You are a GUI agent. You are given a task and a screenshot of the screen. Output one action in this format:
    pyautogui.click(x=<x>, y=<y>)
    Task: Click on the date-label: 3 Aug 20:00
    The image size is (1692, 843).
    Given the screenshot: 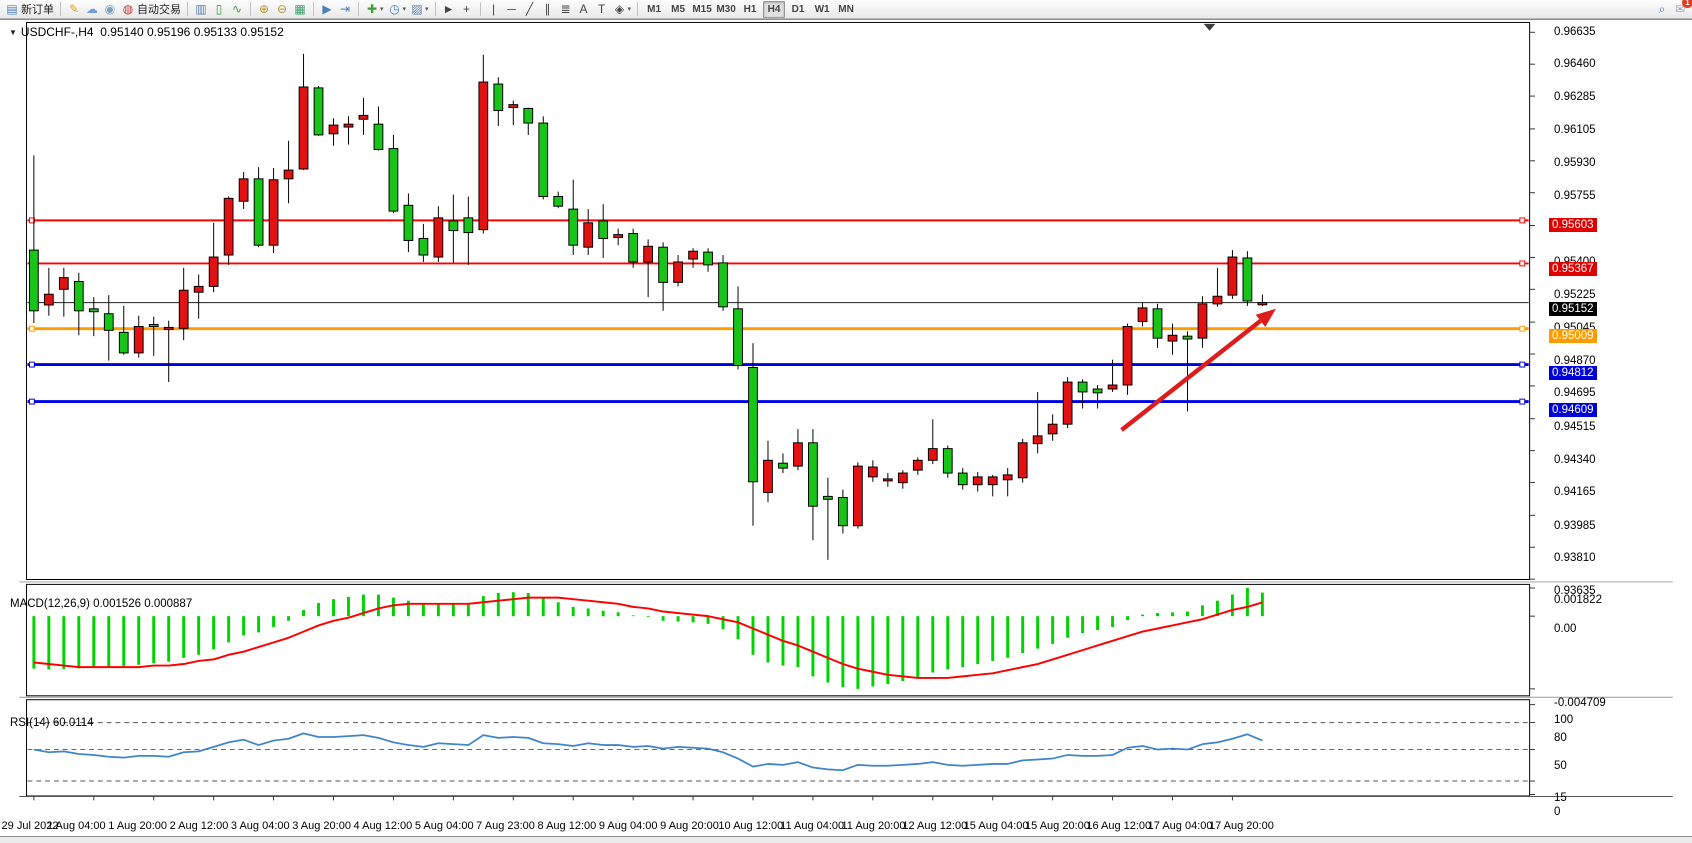 What is the action you would take?
    pyautogui.click(x=321, y=825)
    